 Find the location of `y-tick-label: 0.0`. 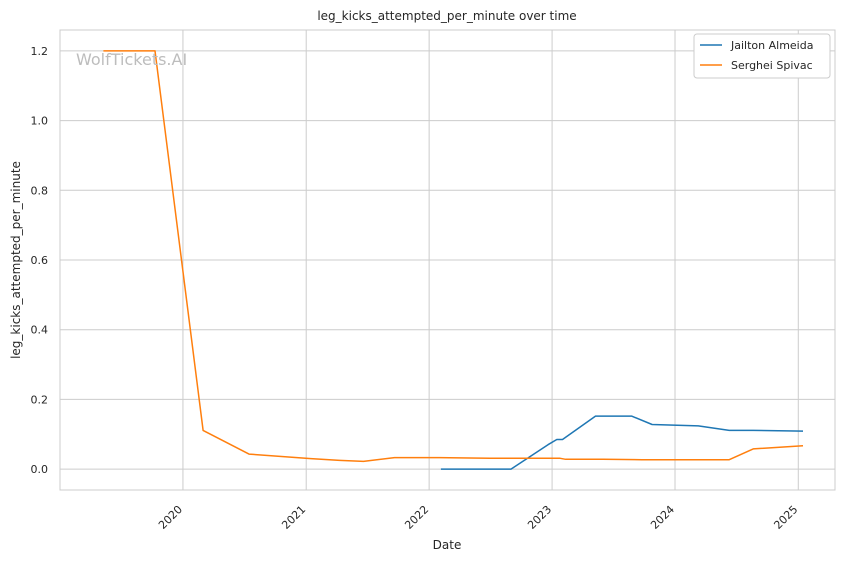

y-tick-label: 0.0 is located at coordinates (40, 469).